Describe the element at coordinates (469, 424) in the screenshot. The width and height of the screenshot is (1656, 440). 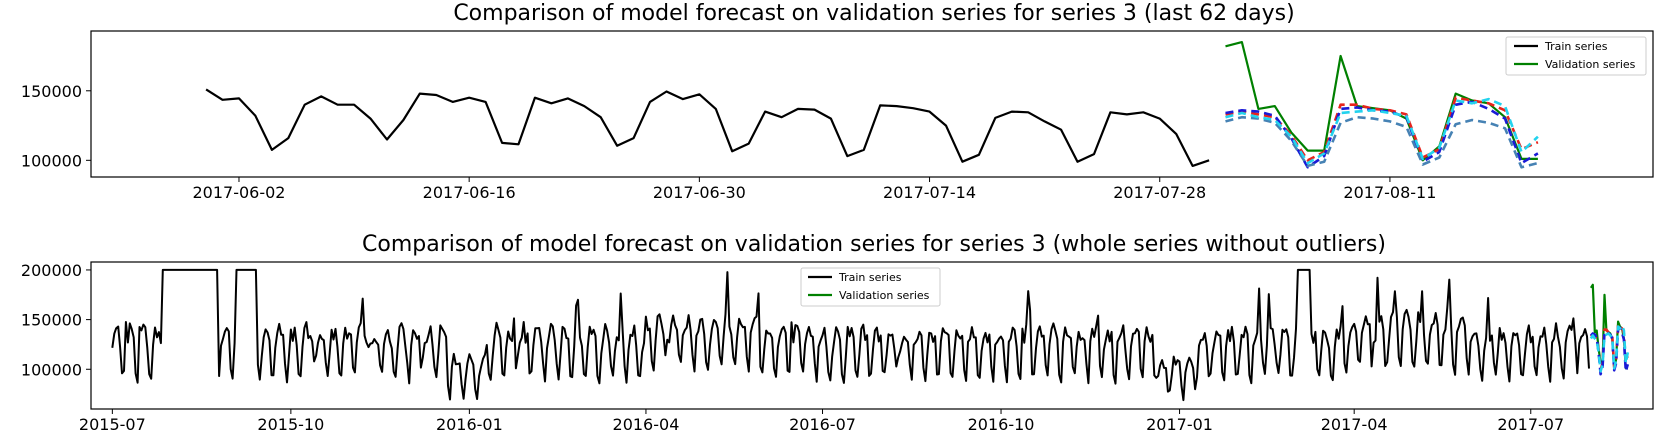
I see `x-tick-label: 2016-01` at that location.